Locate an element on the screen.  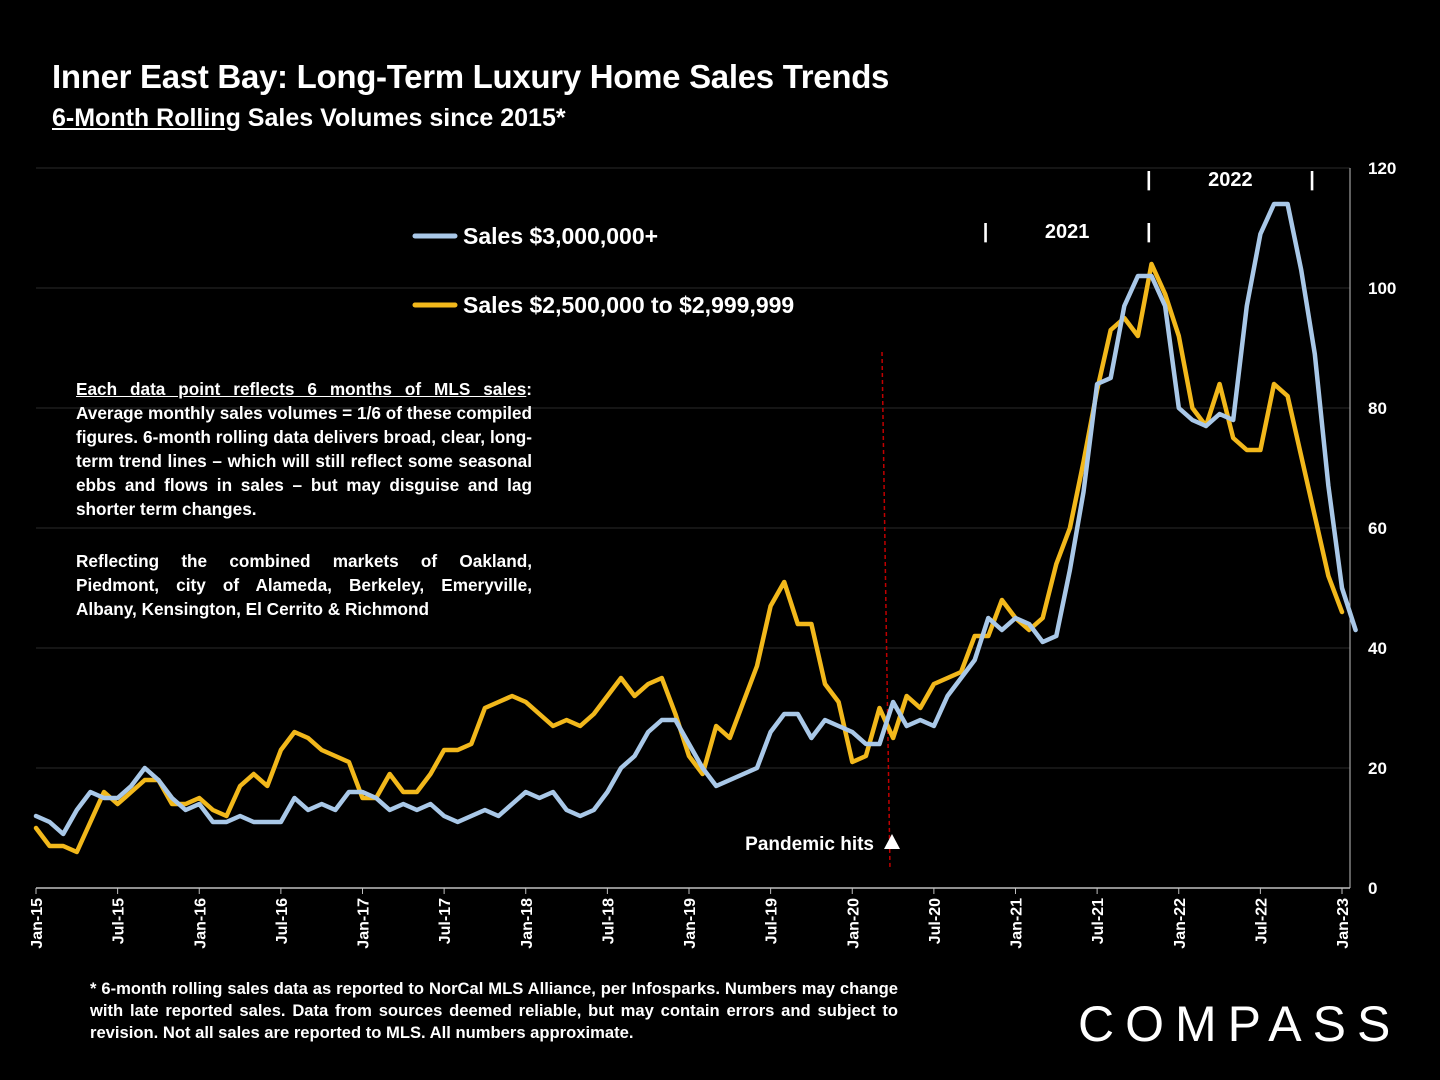
pandemic-marker-line is located at coordinates (886, 611).